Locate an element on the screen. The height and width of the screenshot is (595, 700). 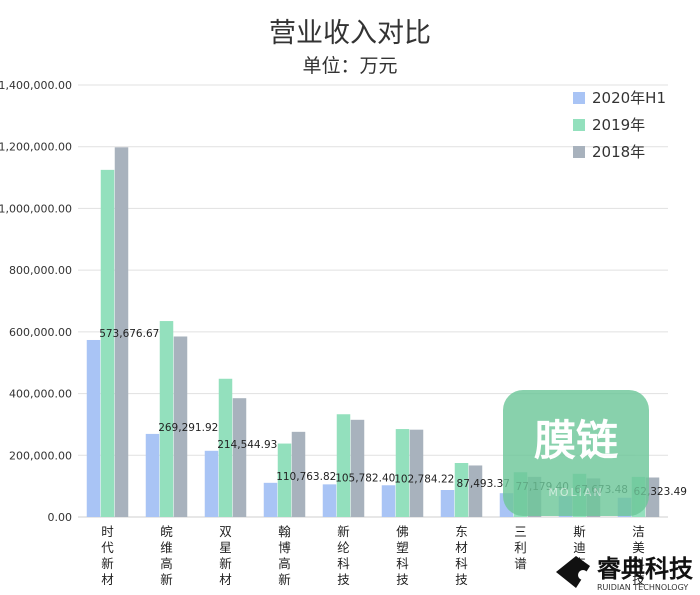
category-label: 洁 is located at coordinates (638, 531).